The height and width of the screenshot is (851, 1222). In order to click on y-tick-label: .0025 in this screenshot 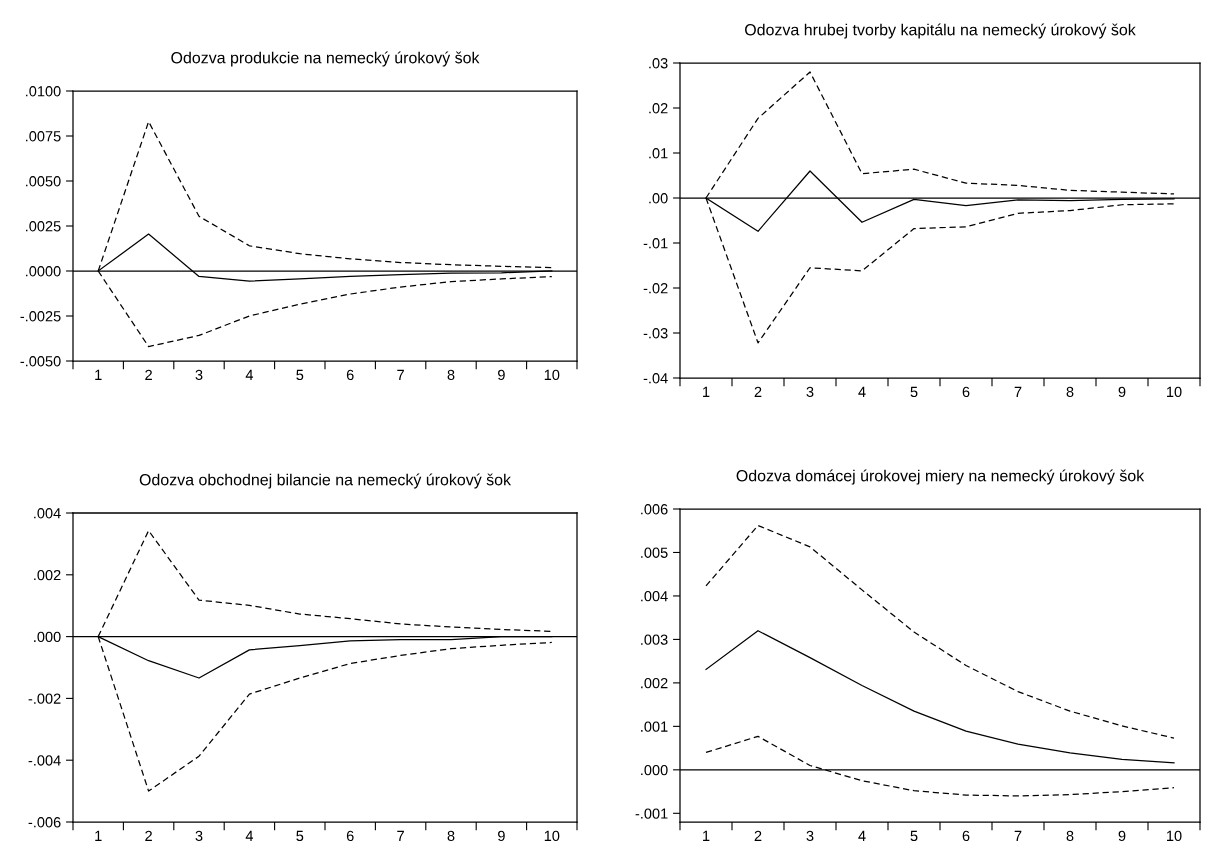, I will do `click(43, 226)`.